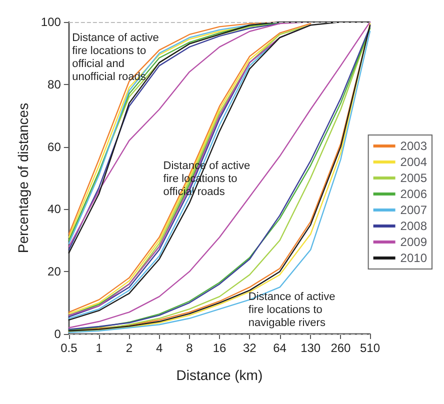 The image size is (444, 404). What do you see at coordinates (99, 348) in the screenshot?
I see `x-tick-label: 1` at bounding box center [99, 348].